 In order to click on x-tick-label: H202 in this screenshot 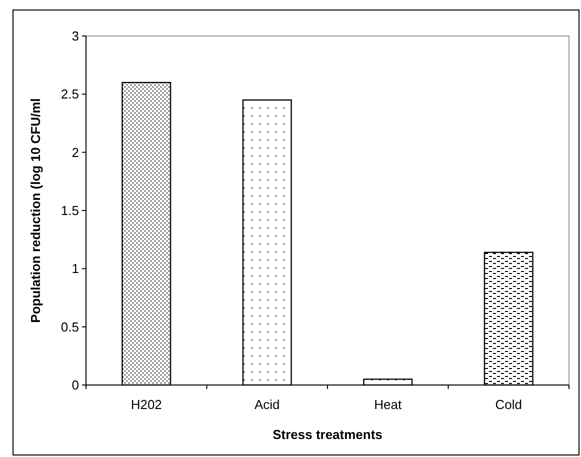, I will do `click(146, 404)`.